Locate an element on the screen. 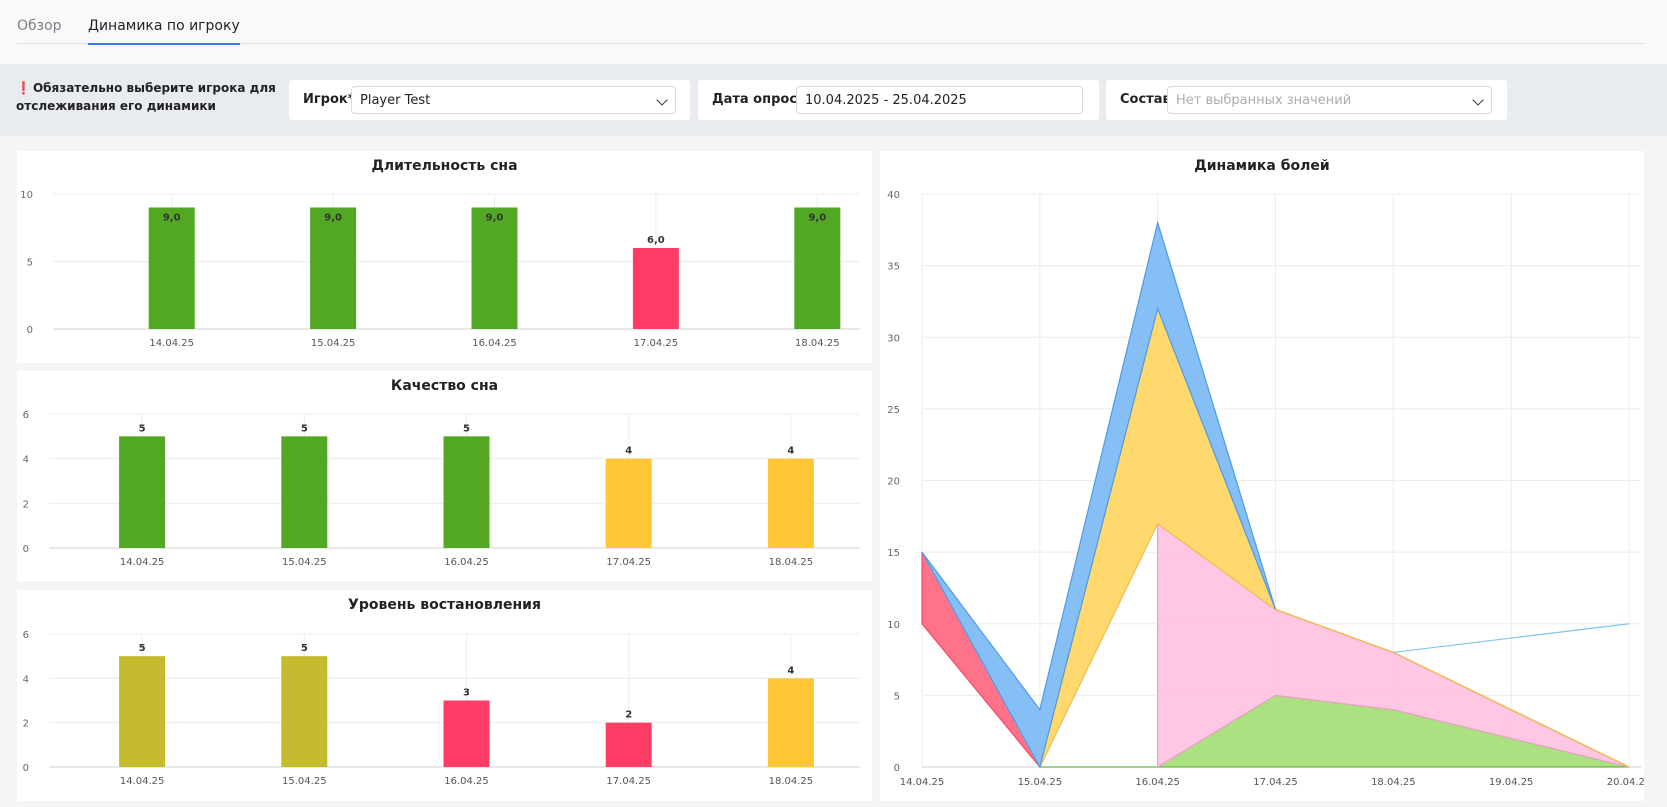  date-filter-label: Дата опроса* is located at coordinates (762, 99).